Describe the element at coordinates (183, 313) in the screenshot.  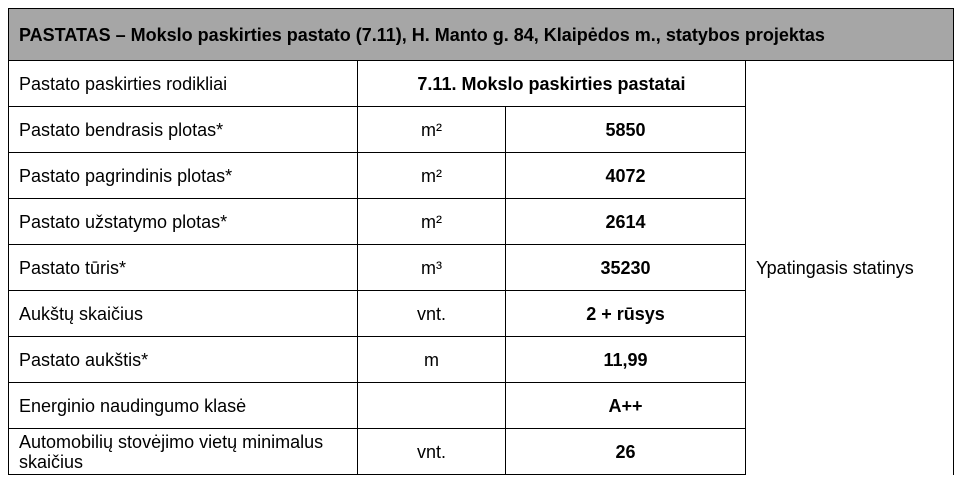
I see `row-label: Aukštų skaičius` at that location.